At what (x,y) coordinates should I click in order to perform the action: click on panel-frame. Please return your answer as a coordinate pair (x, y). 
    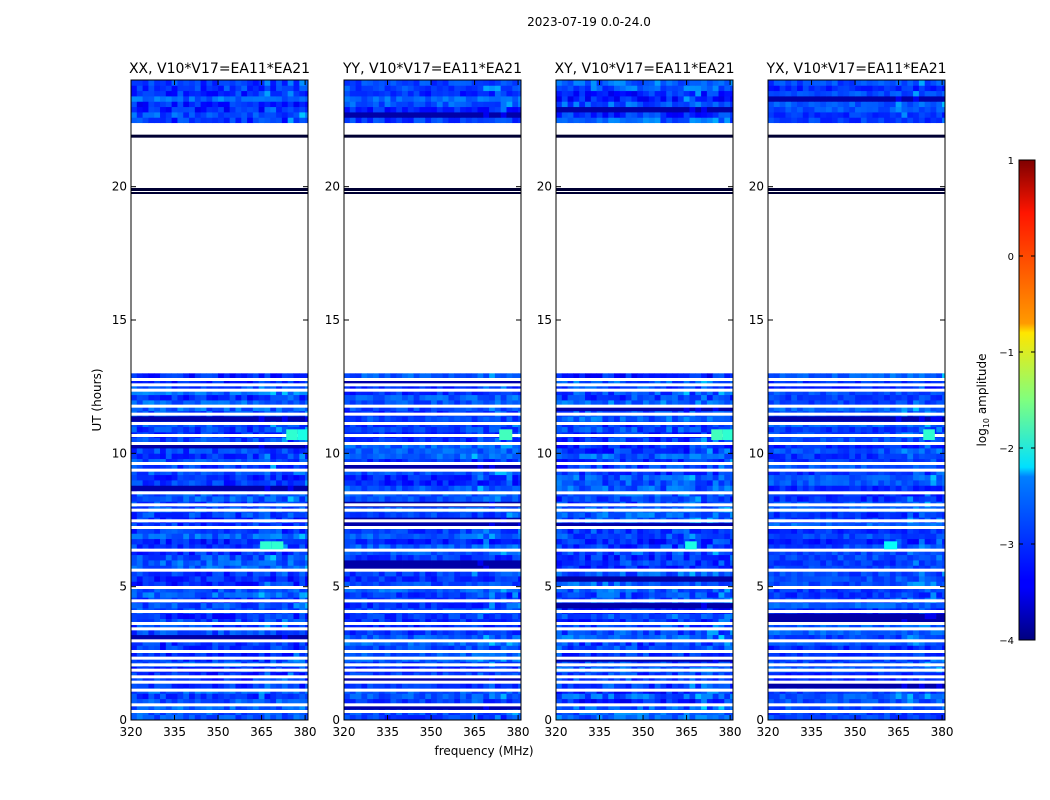
    Looking at the image, I should click on (219, 400).